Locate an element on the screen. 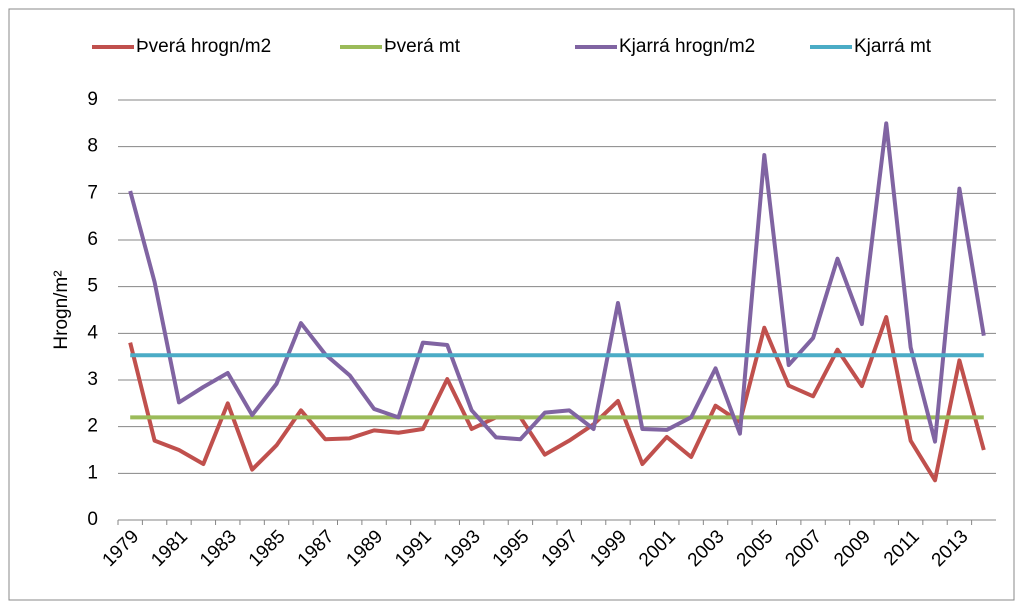 This screenshot has height=615, width=1024. y-tick-label: 2 is located at coordinates (92, 426).